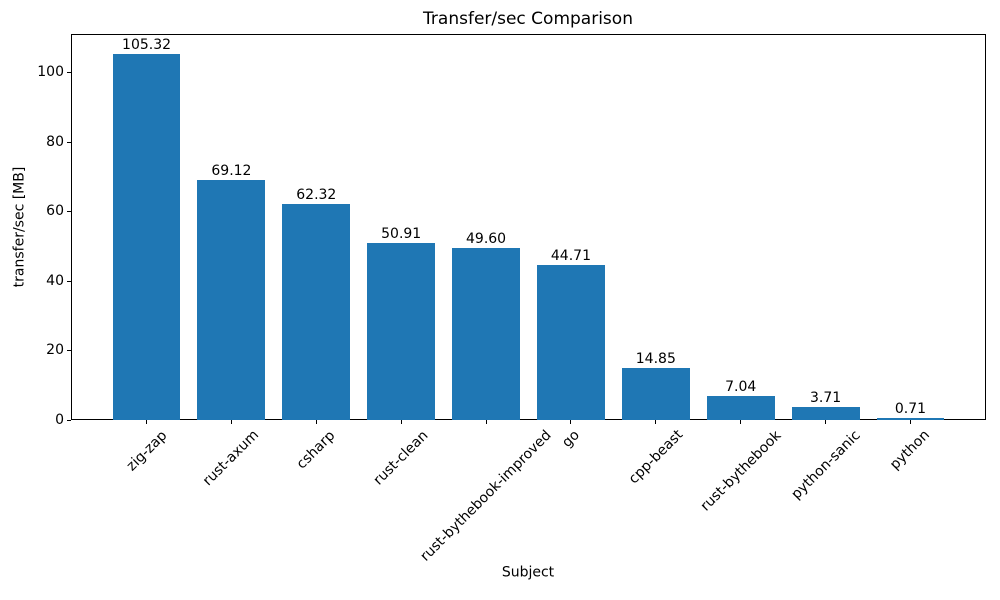 The image size is (1000, 600). What do you see at coordinates (486, 496) in the screenshot?
I see `x-tick-label: rust-bythebook-improved` at bounding box center [486, 496].